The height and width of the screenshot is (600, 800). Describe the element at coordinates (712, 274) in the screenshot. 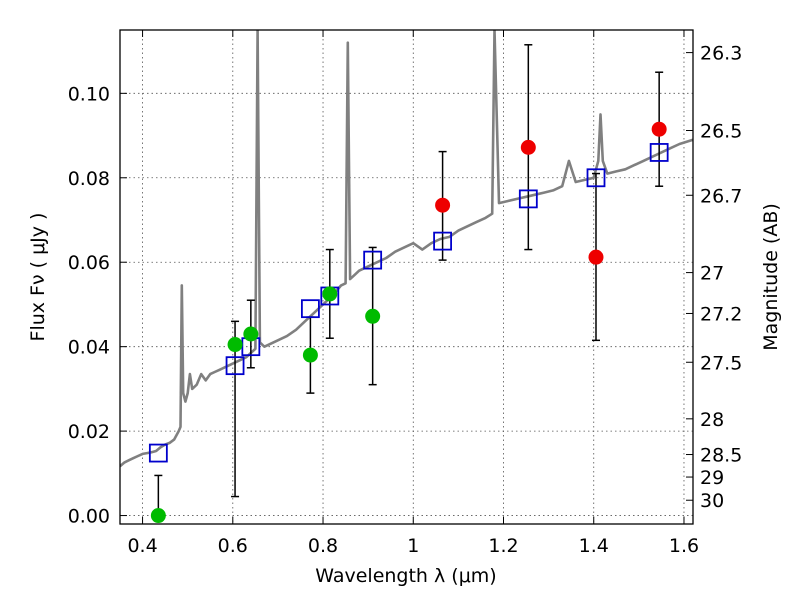

I see `mag-tick-label: 27` at that location.